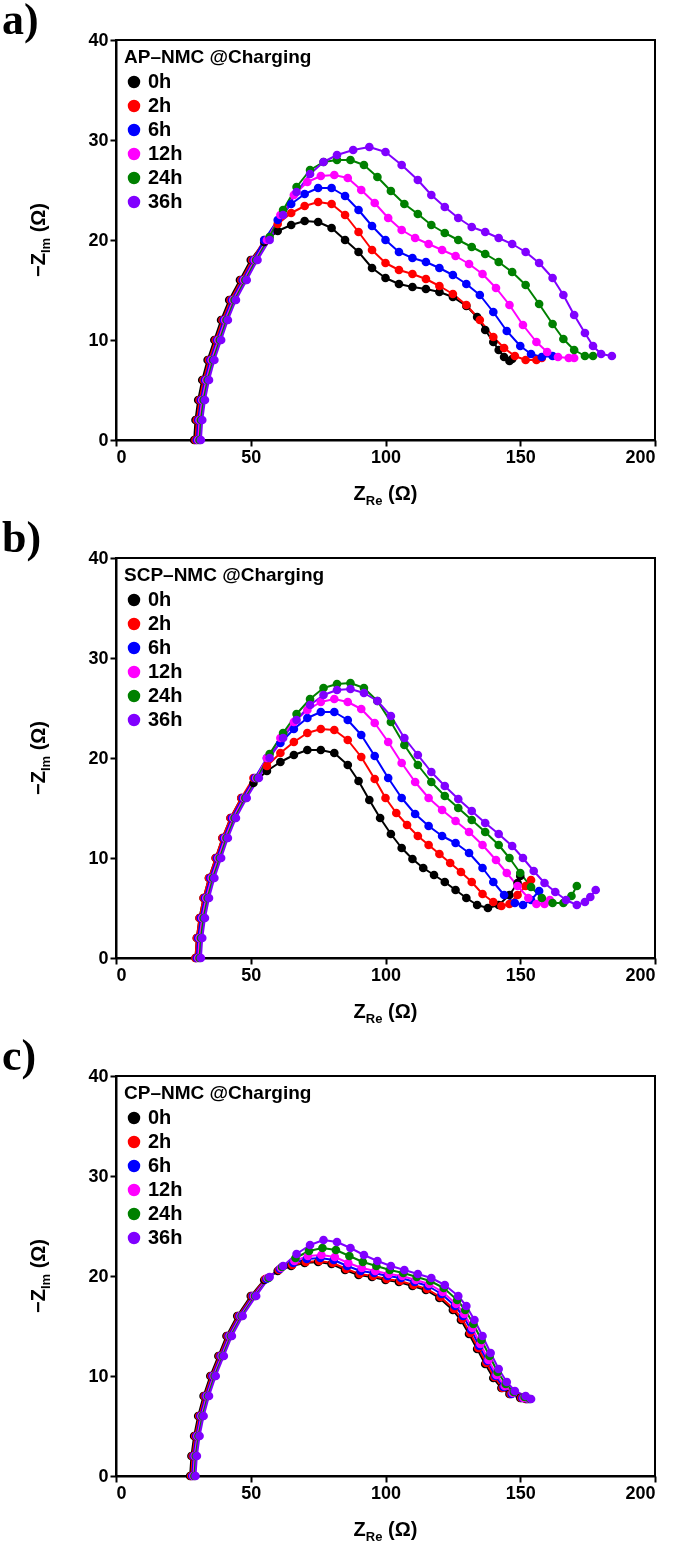 The height and width of the screenshot is (1562, 678). I want to click on legend-title: SCP–NMC @Charging, so click(224, 574).